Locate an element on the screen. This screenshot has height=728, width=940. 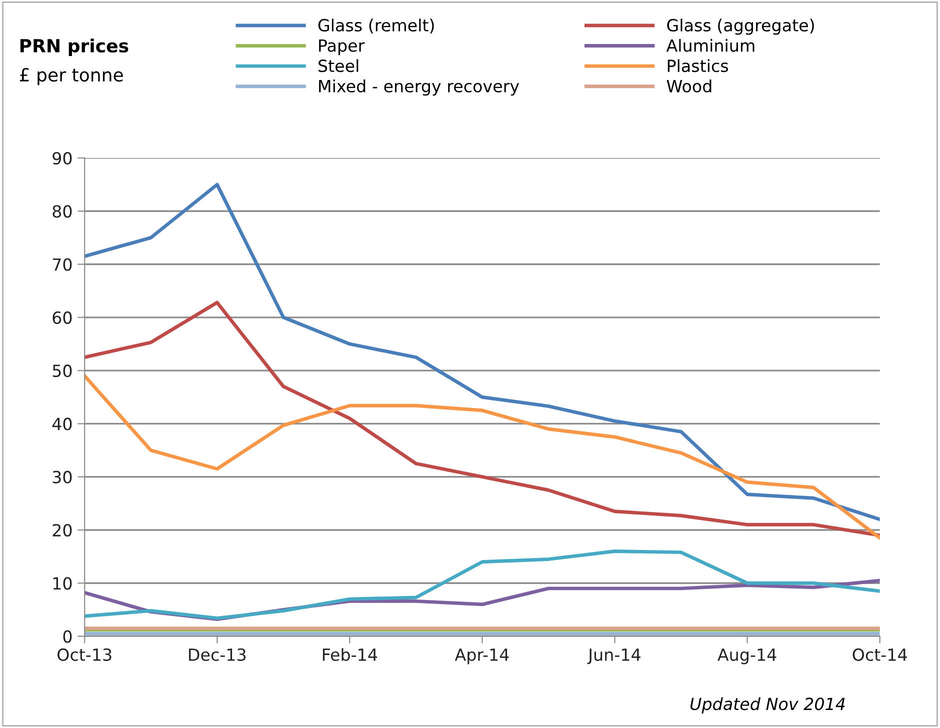
y-tick-label: 10 is located at coordinates (62, 583).